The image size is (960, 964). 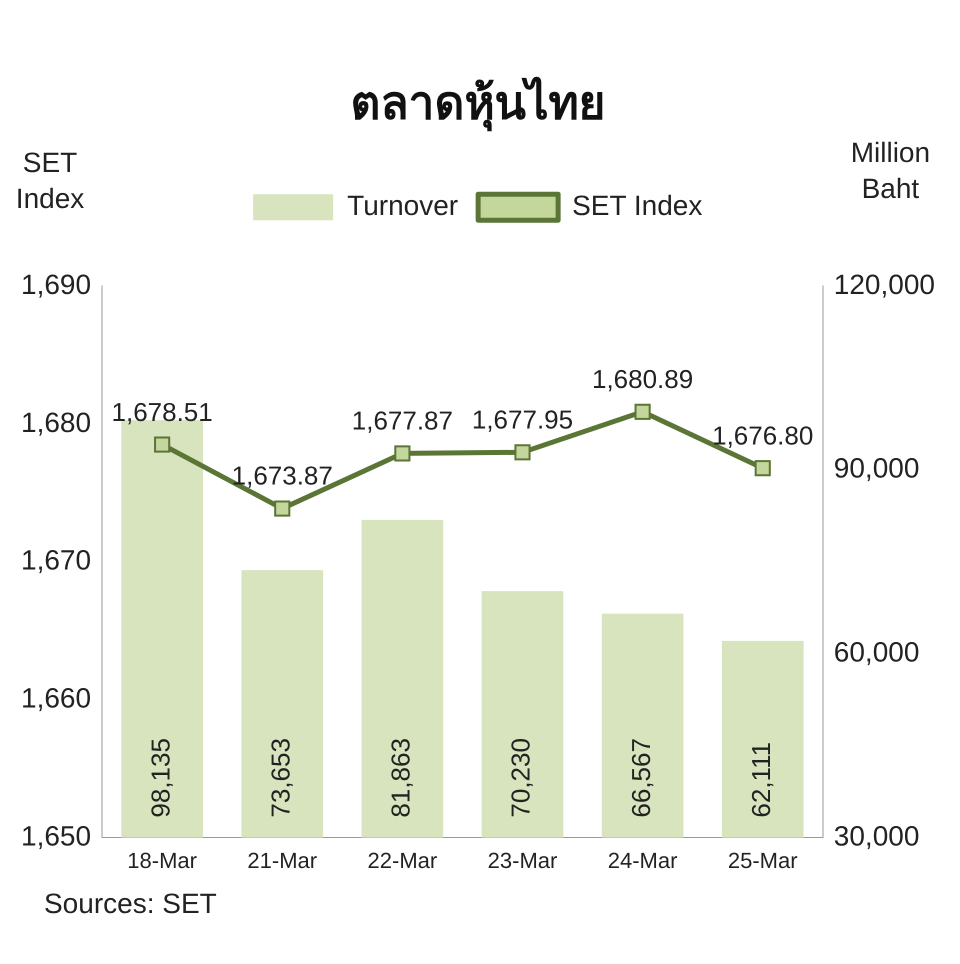 What do you see at coordinates (162, 411) in the screenshot?
I see `data-label: 1,678.51` at bounding box center [162, 411].